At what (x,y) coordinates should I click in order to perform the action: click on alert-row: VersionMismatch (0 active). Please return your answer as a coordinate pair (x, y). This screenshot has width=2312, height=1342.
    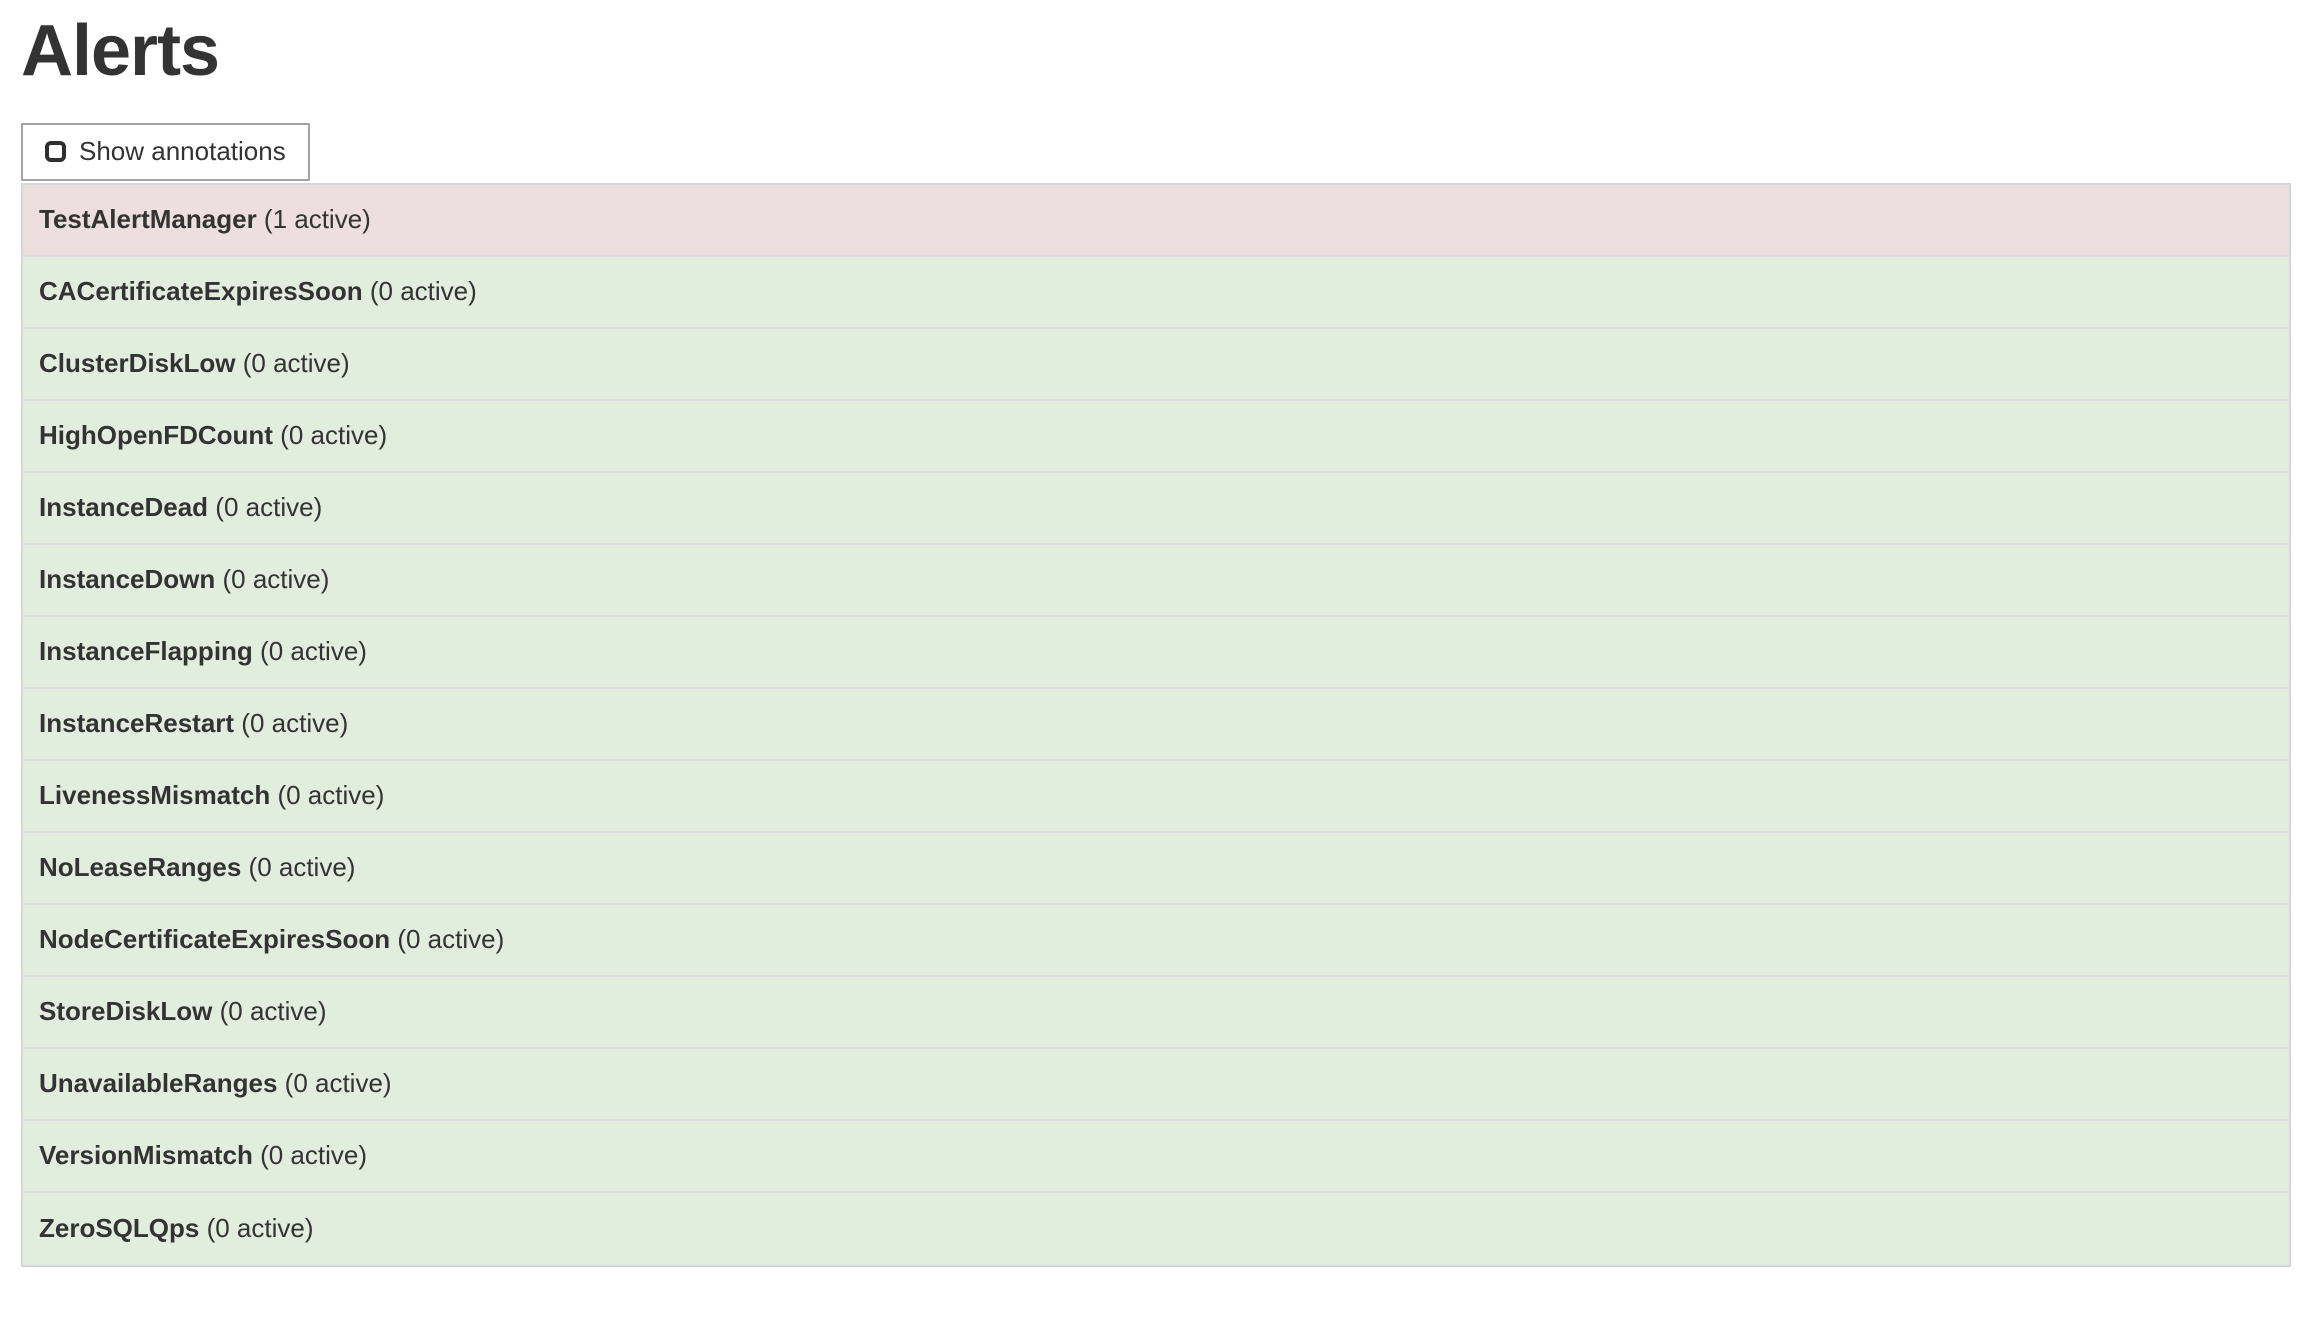
    Looking at the image, I should click on (1156, 1156).